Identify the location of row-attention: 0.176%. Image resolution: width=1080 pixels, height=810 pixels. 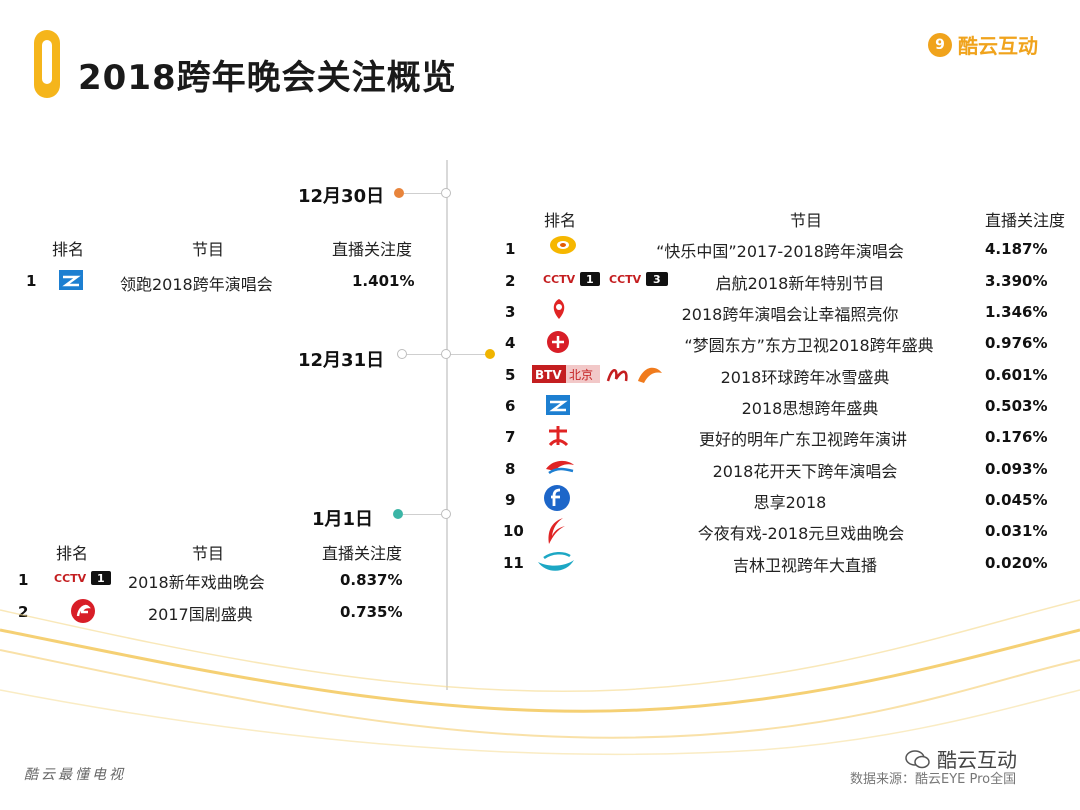
(1016, 437).